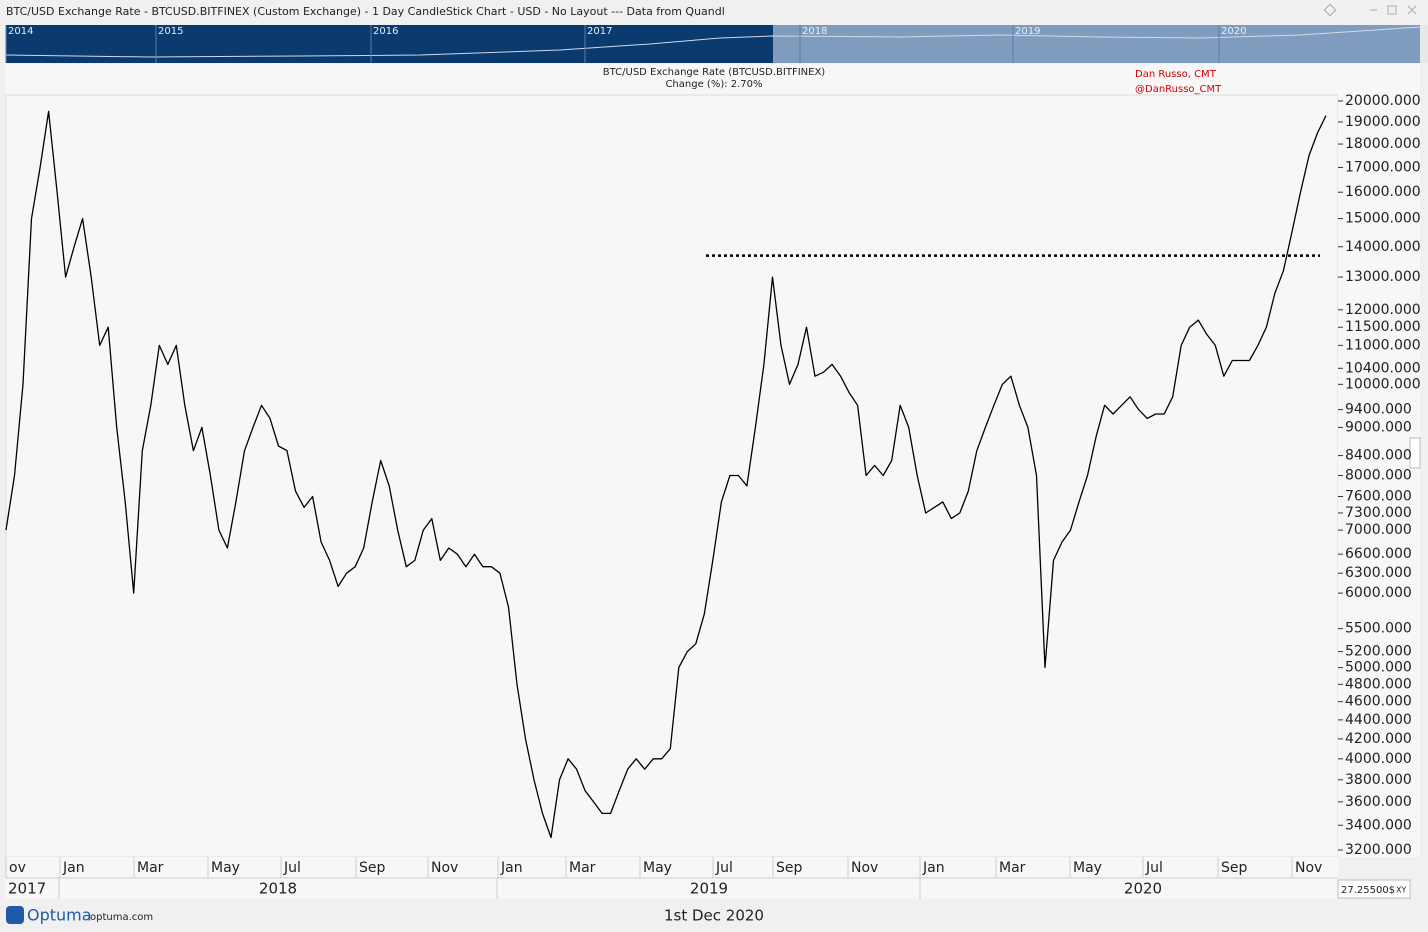 This screenshot has height=932, width=1428. Describe the element at coordinates (1378, 573) in the screenshot. I see `y-tick-label: 6300.000` at that location.